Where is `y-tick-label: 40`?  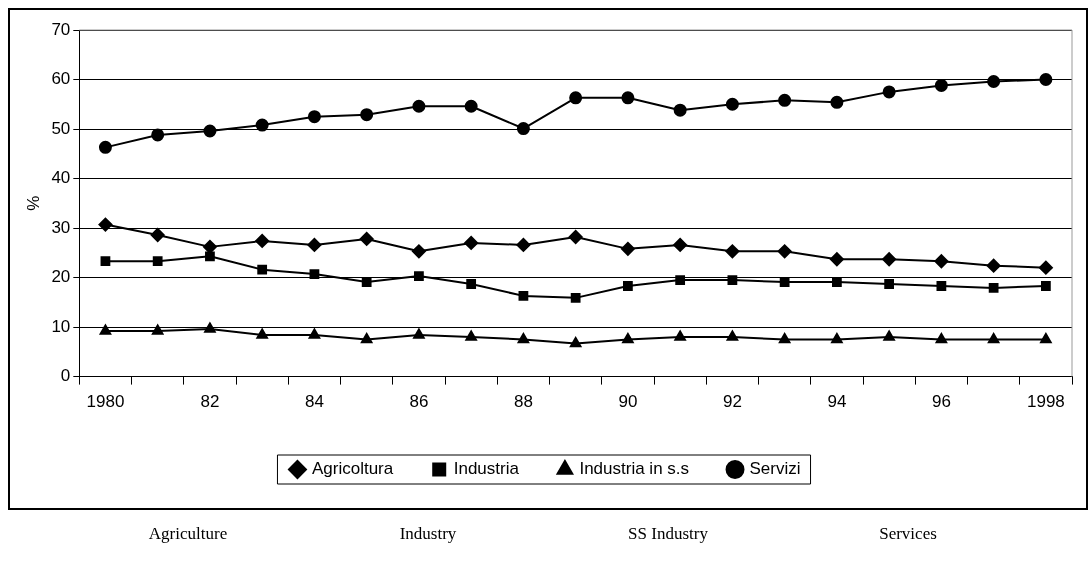
y-tick-label: 40 is located at coordinates (61, 178).